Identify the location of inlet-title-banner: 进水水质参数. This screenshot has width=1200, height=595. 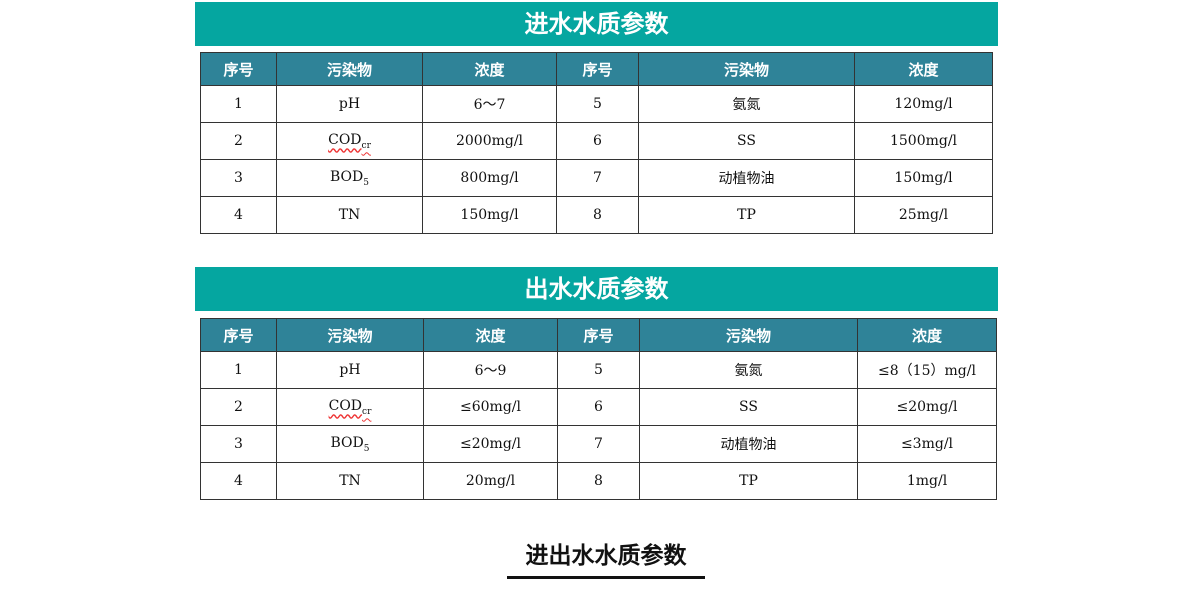
(596, 24).